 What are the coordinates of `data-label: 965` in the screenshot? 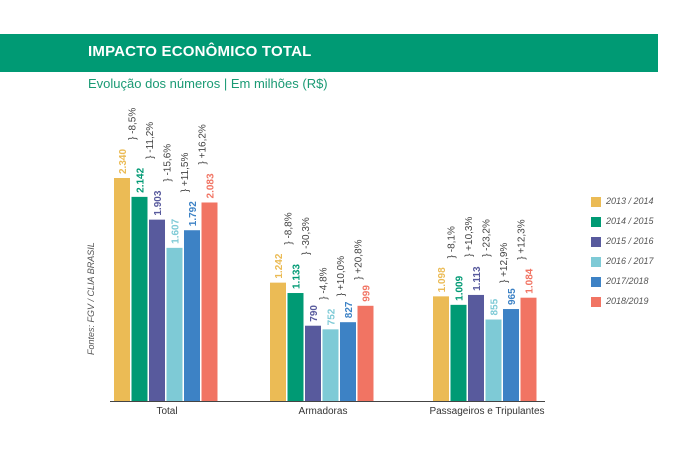 It's located at (512, 296).